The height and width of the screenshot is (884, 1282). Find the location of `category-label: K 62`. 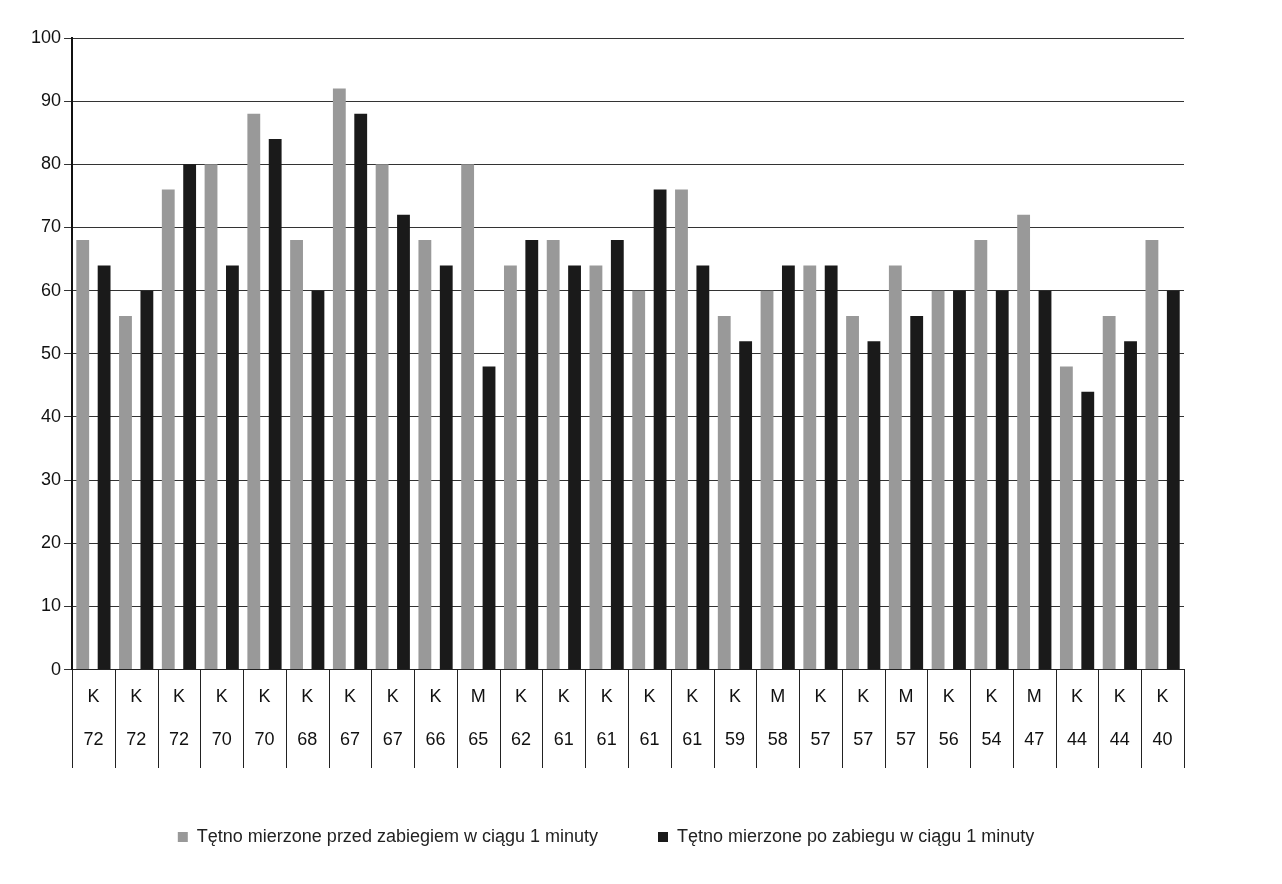

category-label: K 62 is located at coordinates (521, 718).